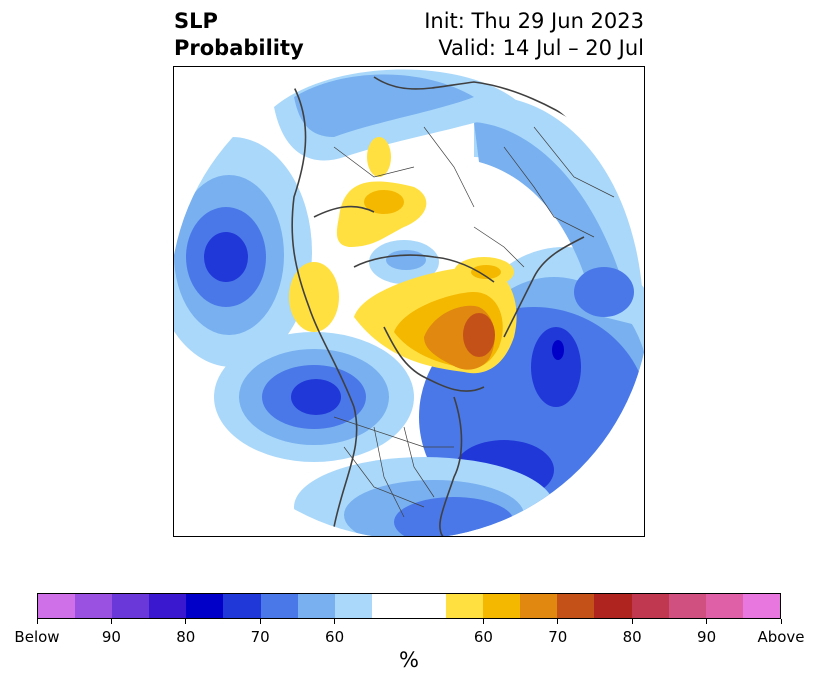 The image size is (819, 686). I want to click on anomaly-northeast-pacific-low, so click(314, 397).